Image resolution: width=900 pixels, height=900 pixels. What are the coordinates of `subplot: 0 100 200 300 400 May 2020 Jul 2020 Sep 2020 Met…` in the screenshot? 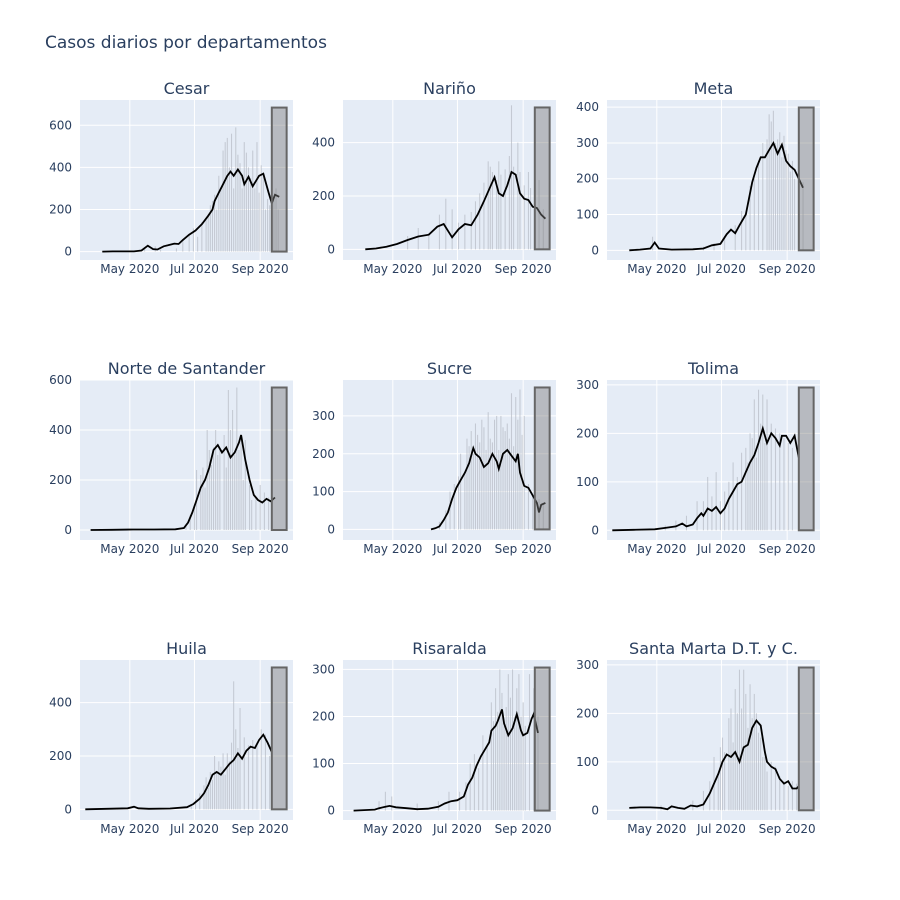 It's located at (698, 177).